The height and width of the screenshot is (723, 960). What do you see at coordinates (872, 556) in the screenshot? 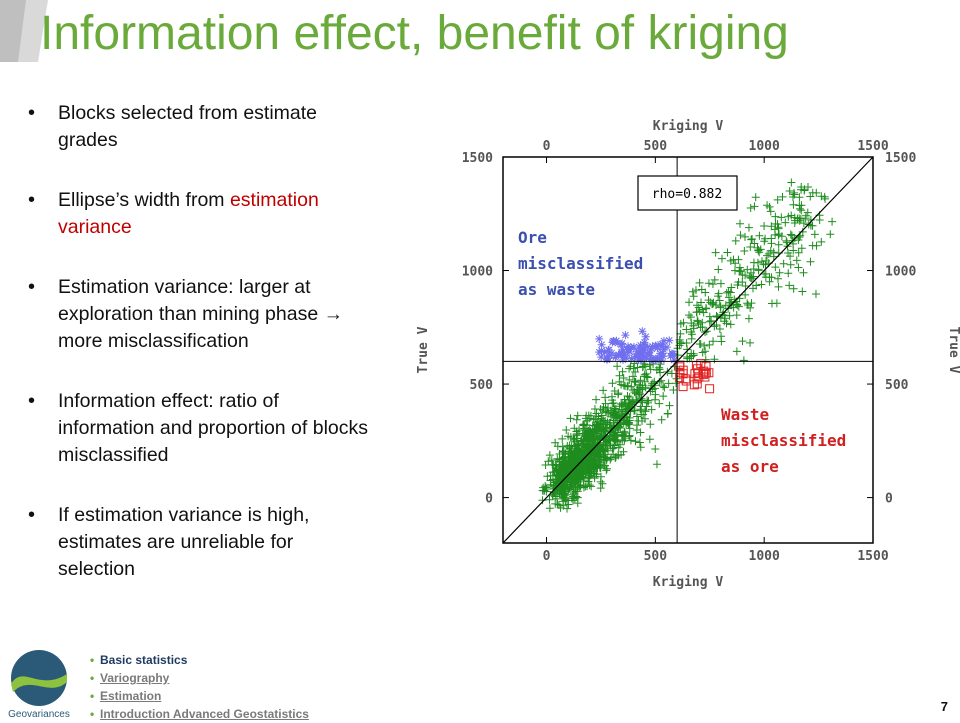
I see `x-tick-label: 1500` at bounding box center [872, 556].